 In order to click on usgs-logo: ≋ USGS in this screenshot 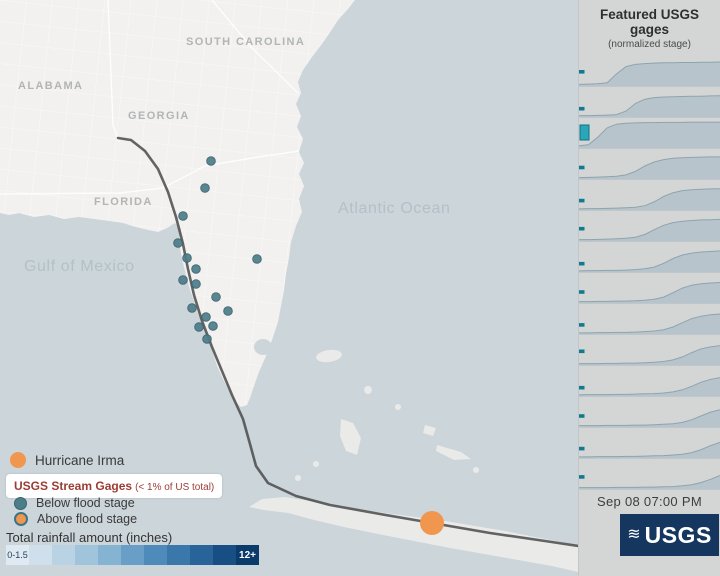, I will do `click(669, 535)`.